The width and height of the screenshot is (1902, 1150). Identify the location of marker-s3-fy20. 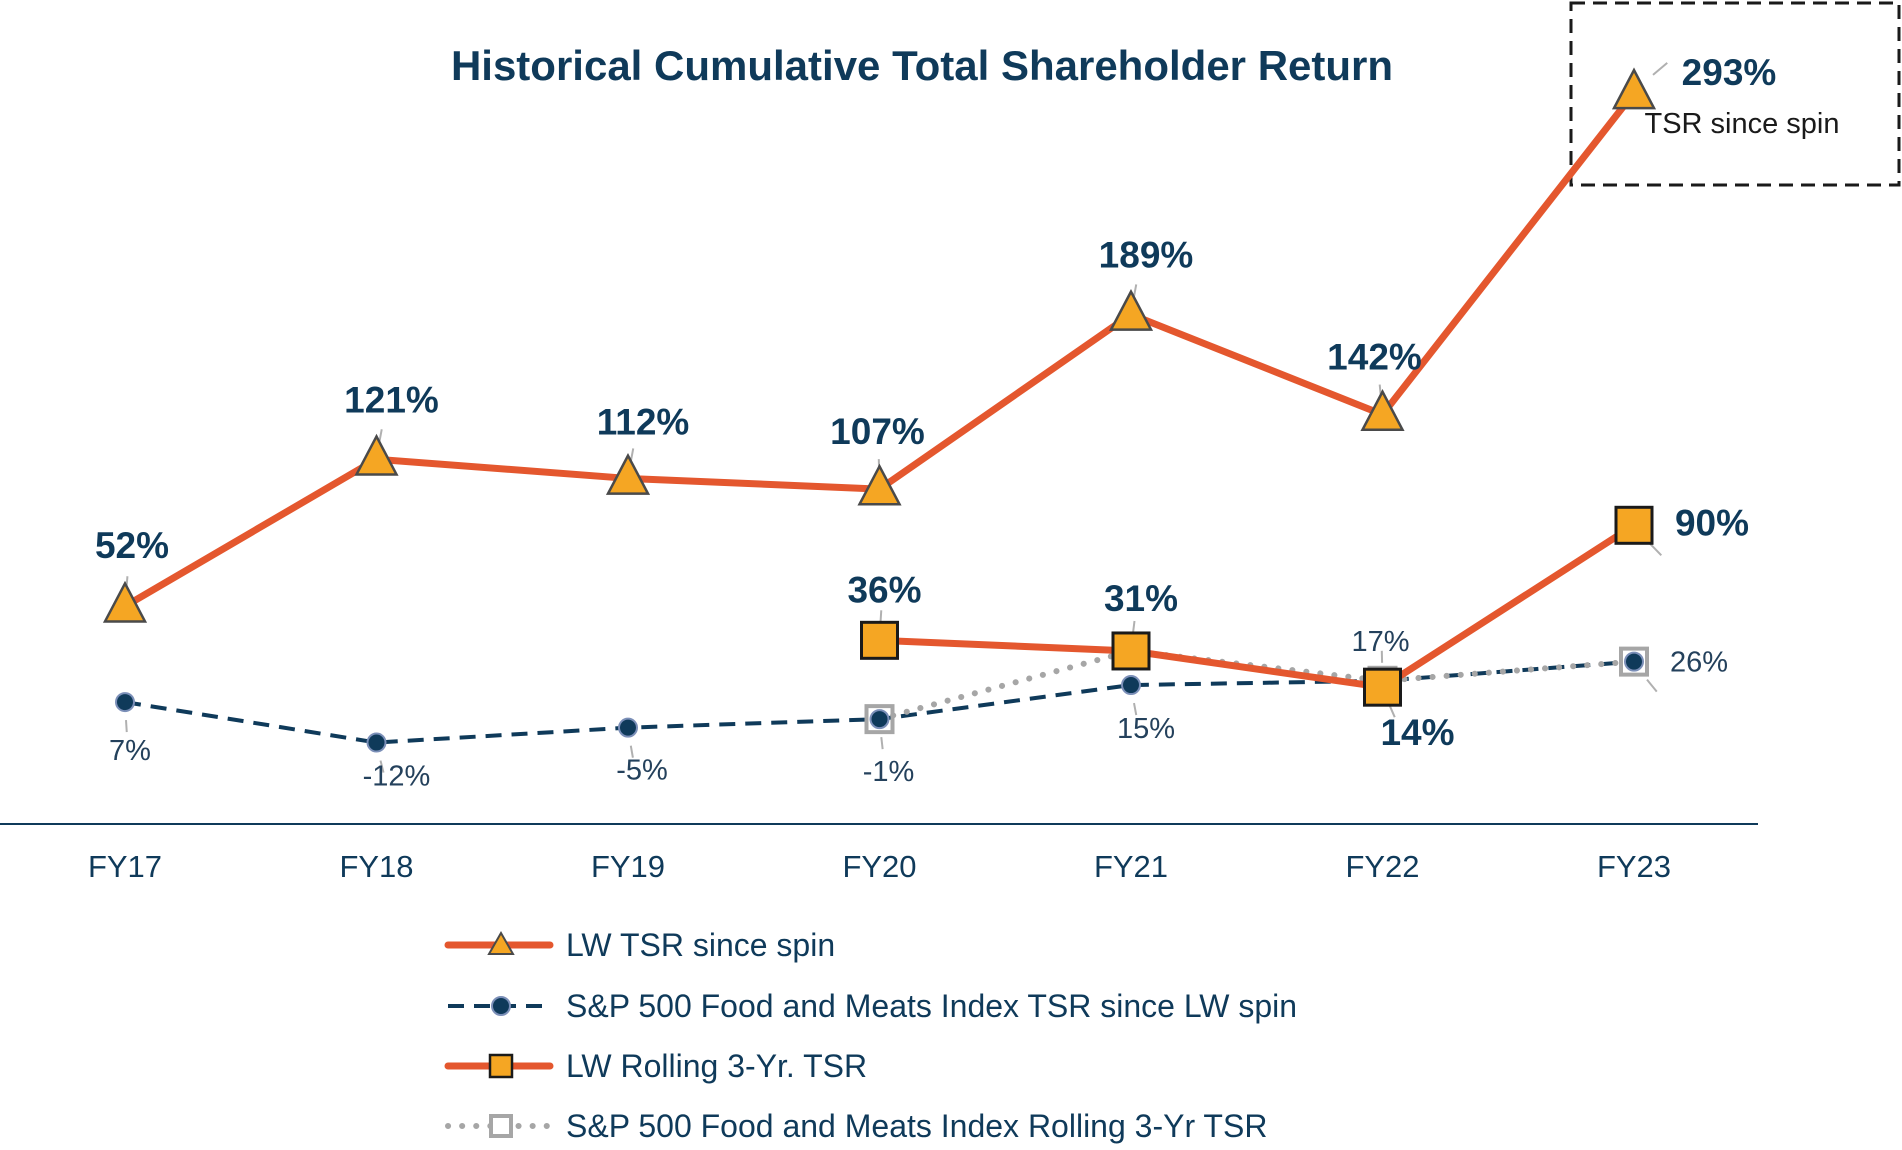
(879, 719).